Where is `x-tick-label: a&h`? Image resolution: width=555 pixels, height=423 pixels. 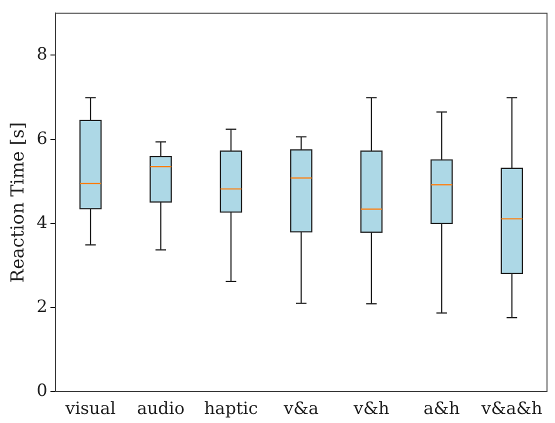
x-tick-label: a&h is located at coordinates (442, 409).